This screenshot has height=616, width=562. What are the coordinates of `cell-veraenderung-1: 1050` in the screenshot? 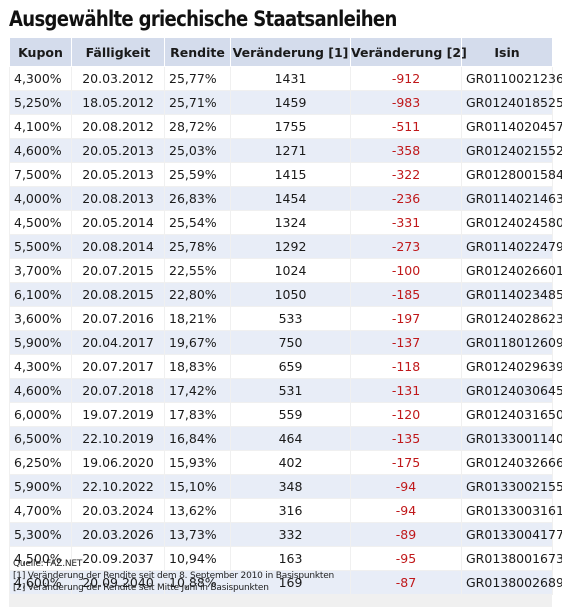 It's located at (290, 294).